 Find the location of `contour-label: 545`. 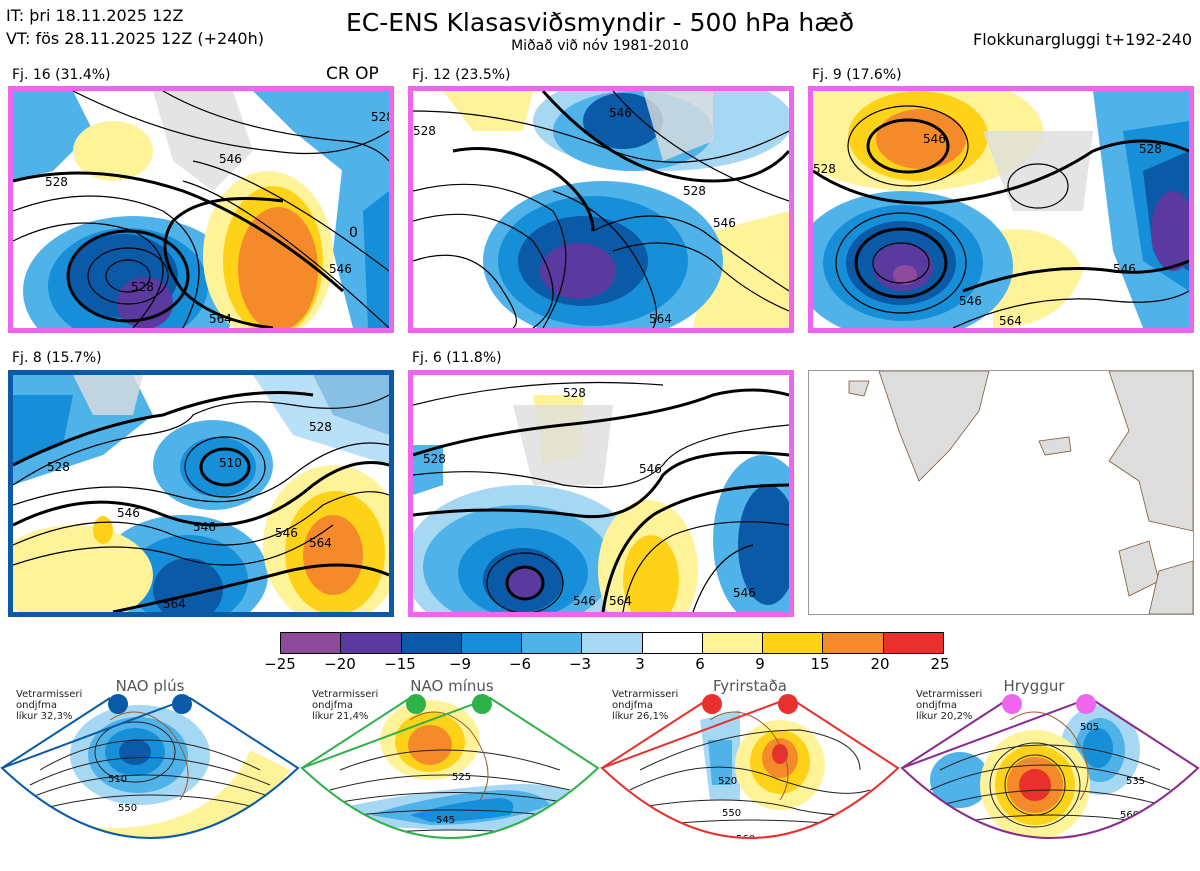

contour-label: 545 is located at coordinates (445, 820).